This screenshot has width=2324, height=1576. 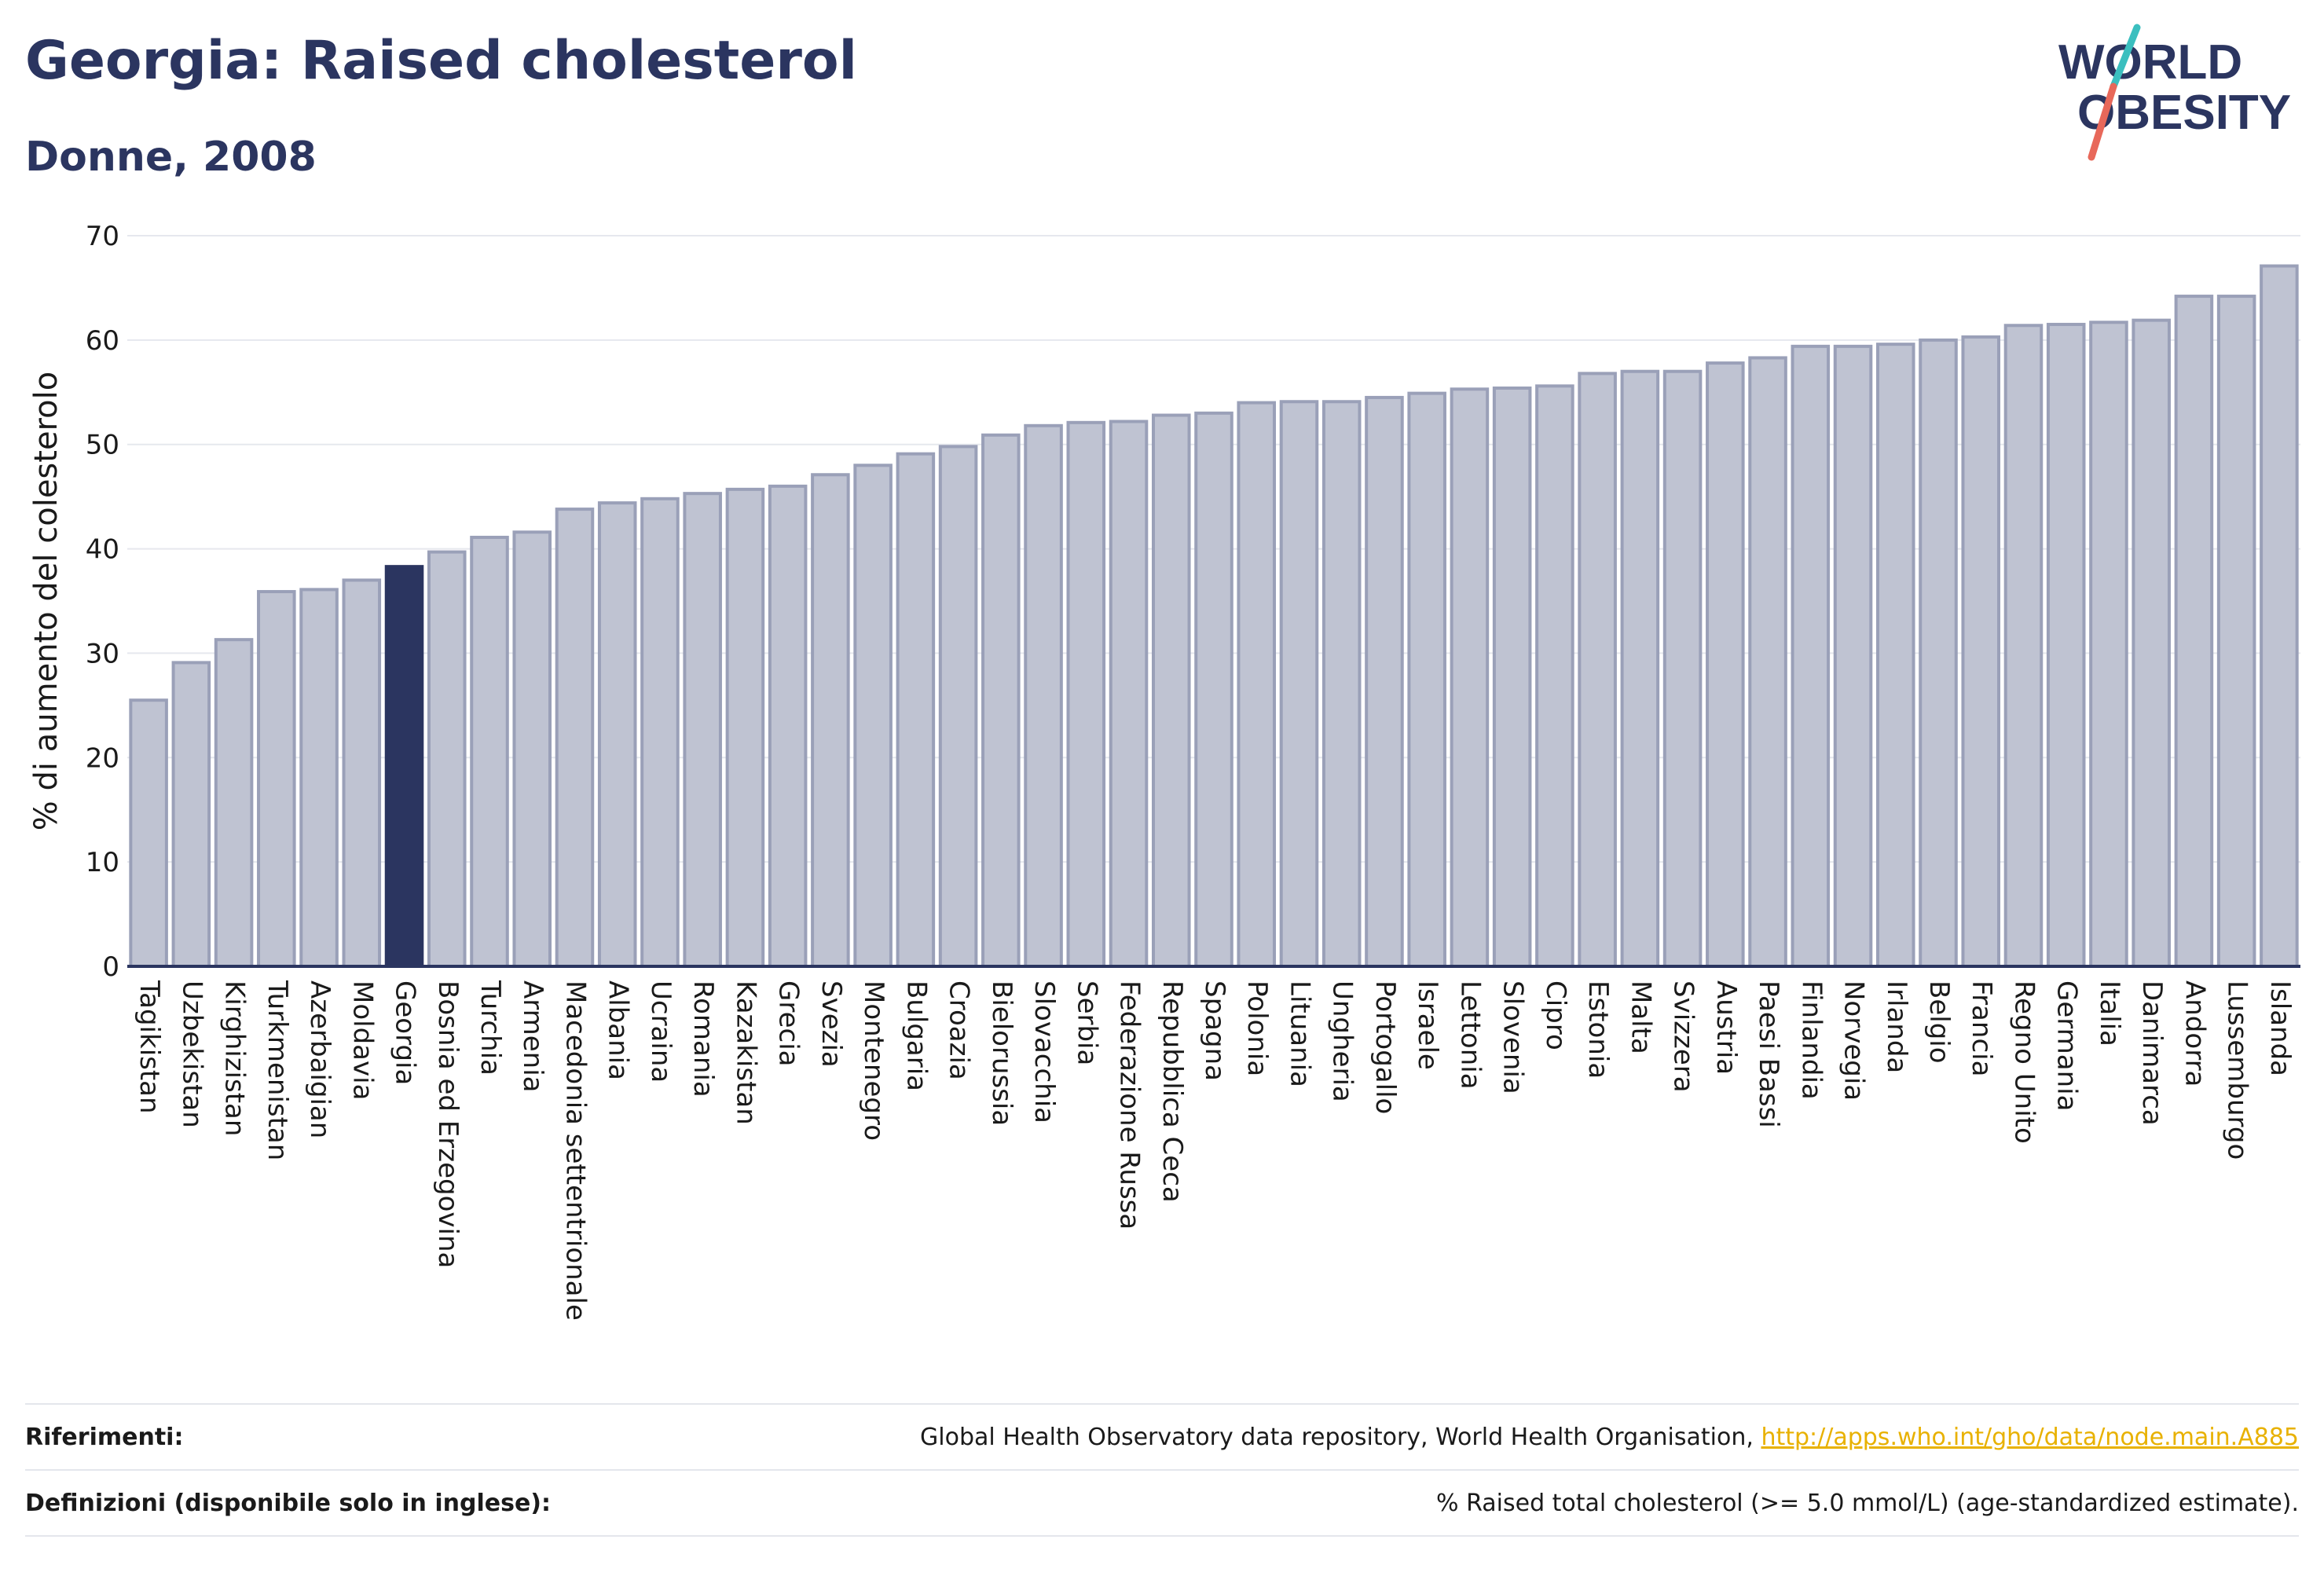 What do you see at coordinates (1811, 1040) in the screenshot?
I see `x-tick-label: Finlandia` at bounding box center [1811, 1040].